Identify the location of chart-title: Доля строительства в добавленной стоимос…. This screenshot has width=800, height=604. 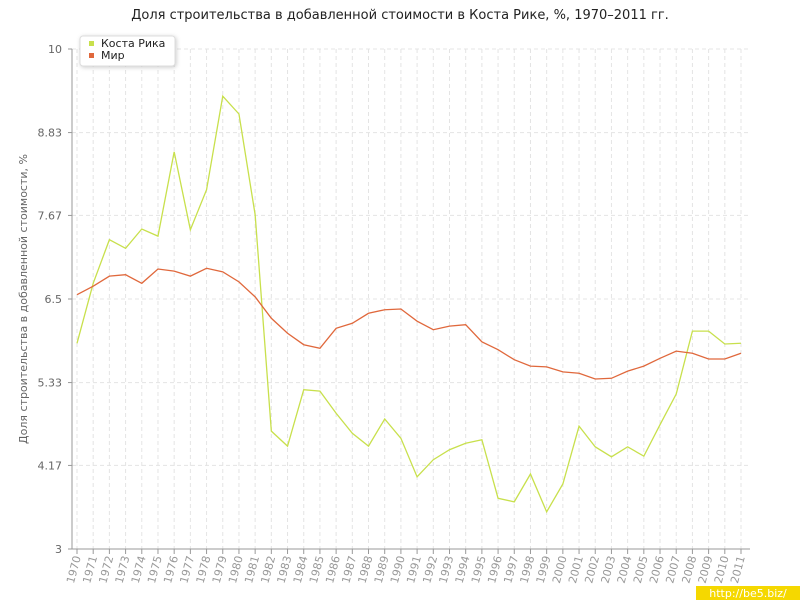
(400, 15).